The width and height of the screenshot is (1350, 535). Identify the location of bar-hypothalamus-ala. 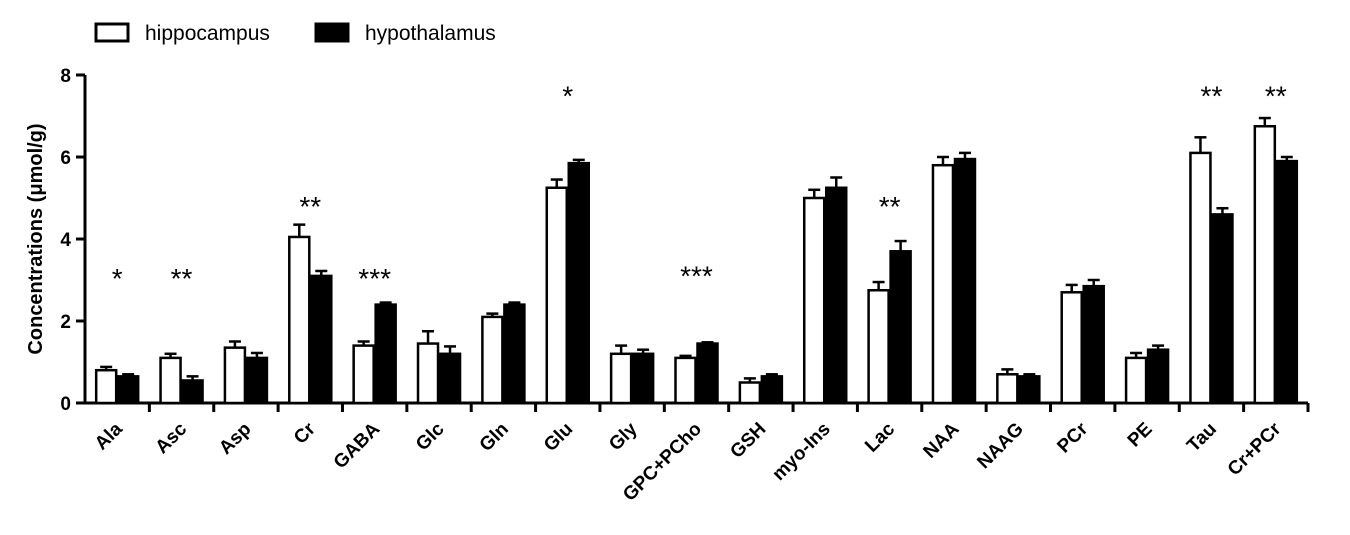
(128, 390).